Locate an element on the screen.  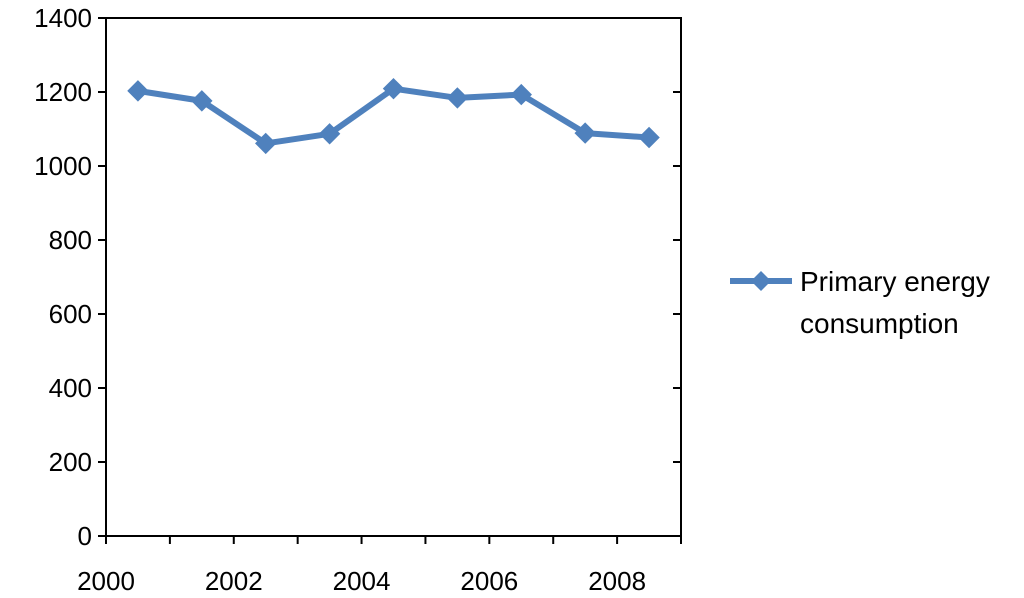
legend-label-line-2: consumption is located at coordinates (879, 323).